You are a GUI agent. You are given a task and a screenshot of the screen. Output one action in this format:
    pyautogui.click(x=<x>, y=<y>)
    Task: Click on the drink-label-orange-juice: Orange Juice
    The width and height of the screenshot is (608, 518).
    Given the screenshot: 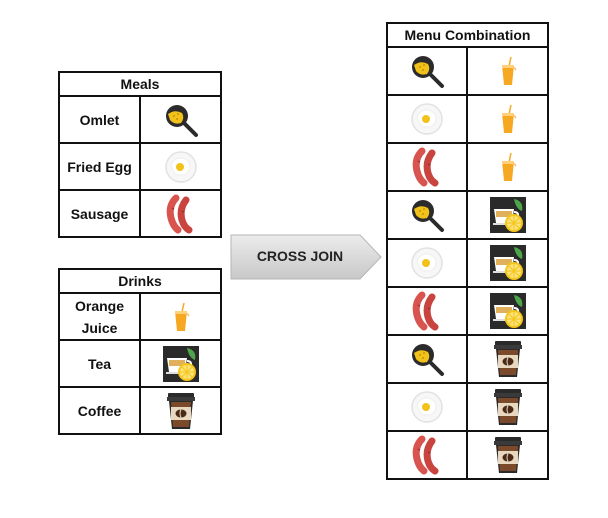 What is the action you would take?
    pyautogui.click(x=99, y=316)
    